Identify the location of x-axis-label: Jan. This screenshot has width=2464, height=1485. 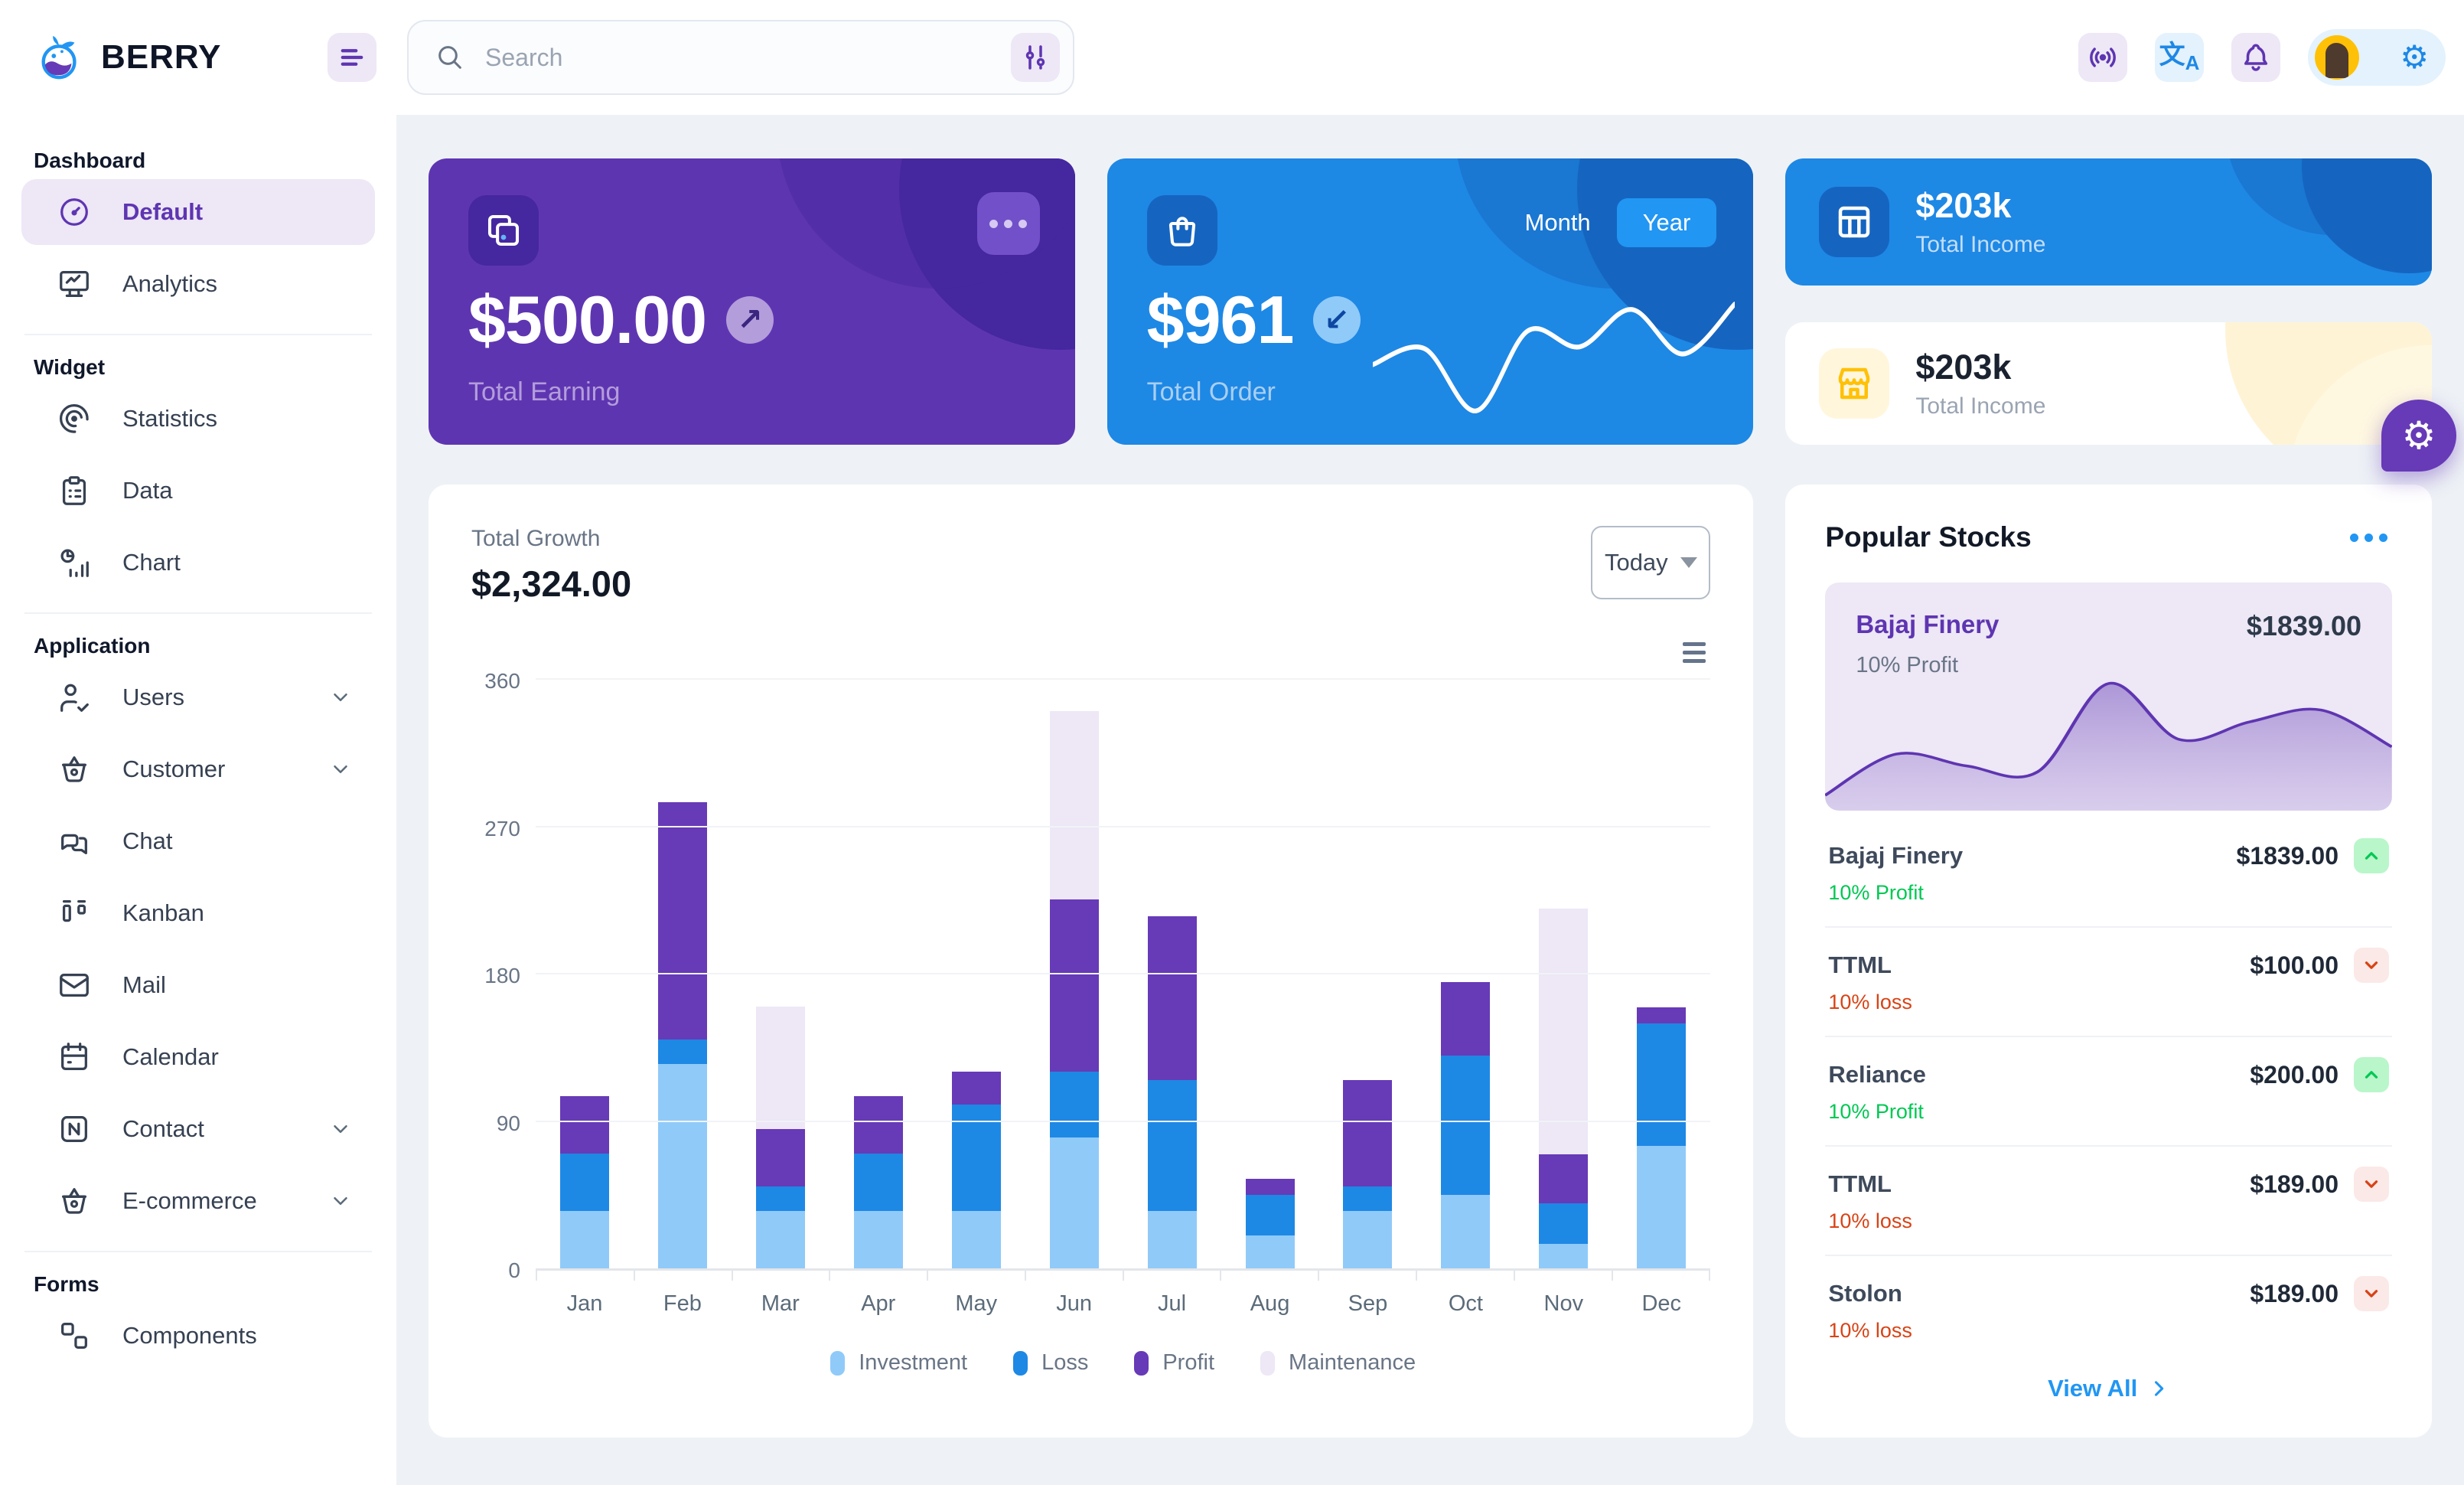
(584, 1303).